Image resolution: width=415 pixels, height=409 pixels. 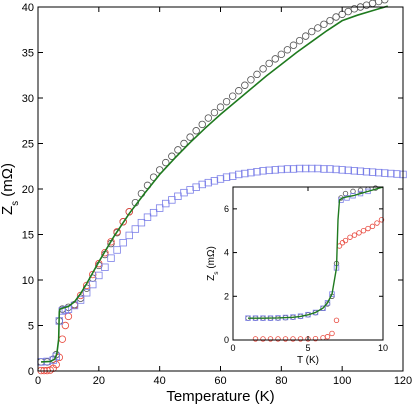 I want to click on main-x-axis-title: Temperature (K), so click(x=220, y=396).